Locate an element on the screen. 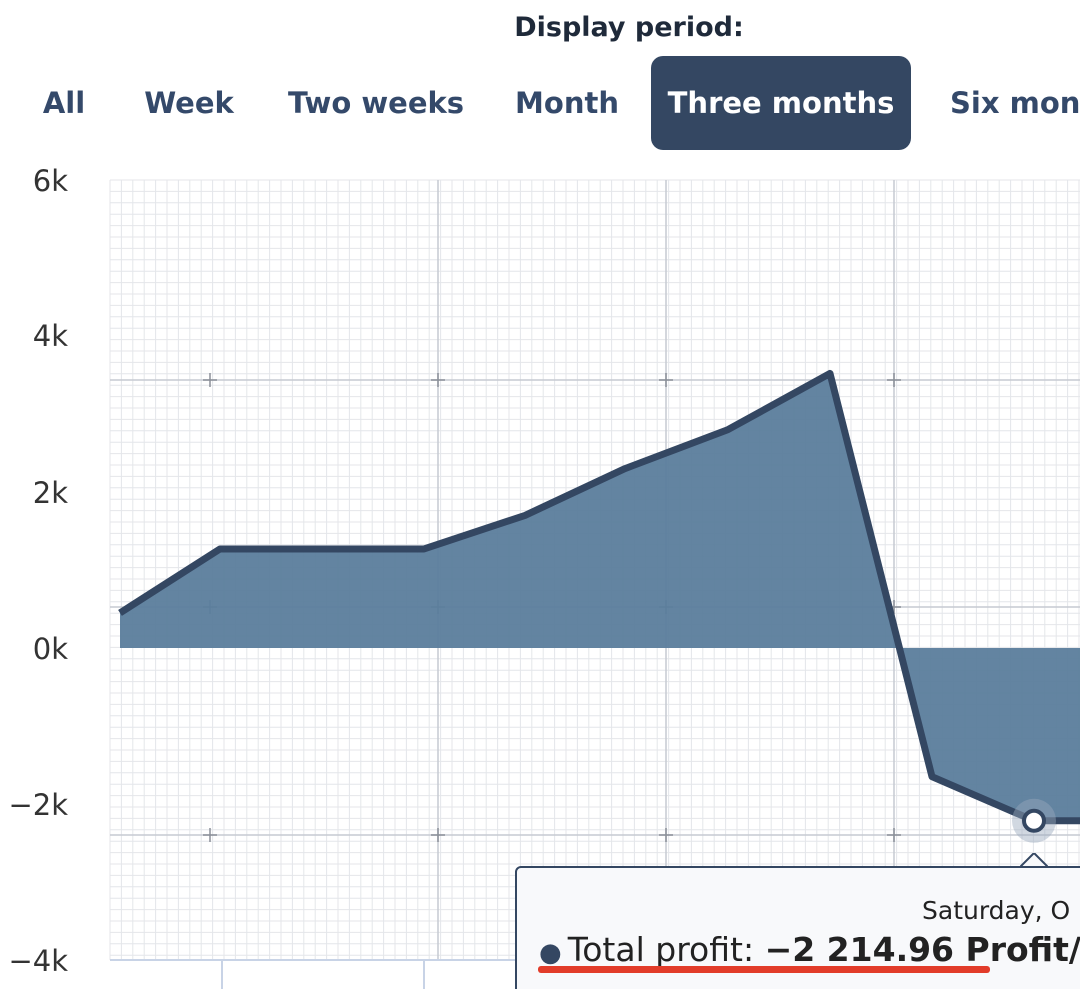 The image size is (1080, 989). y-tick-label-4k: 4k is located at coordinates (50, 336).